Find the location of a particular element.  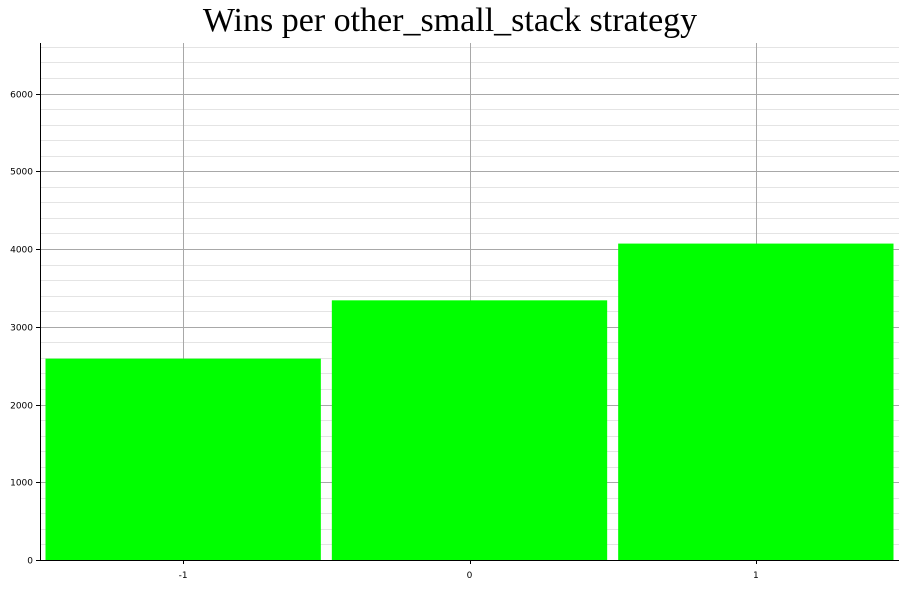

y-tick-label: 4000 is located at coordinates (21, 251).